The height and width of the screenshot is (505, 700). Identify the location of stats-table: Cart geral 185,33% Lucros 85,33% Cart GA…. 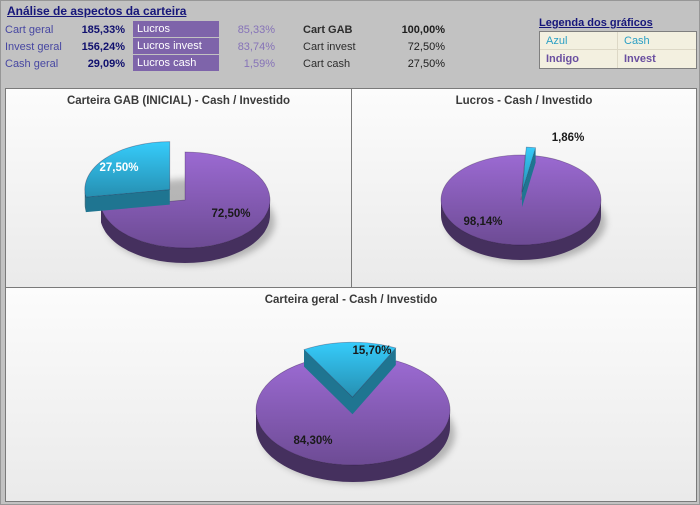
(225, 46).